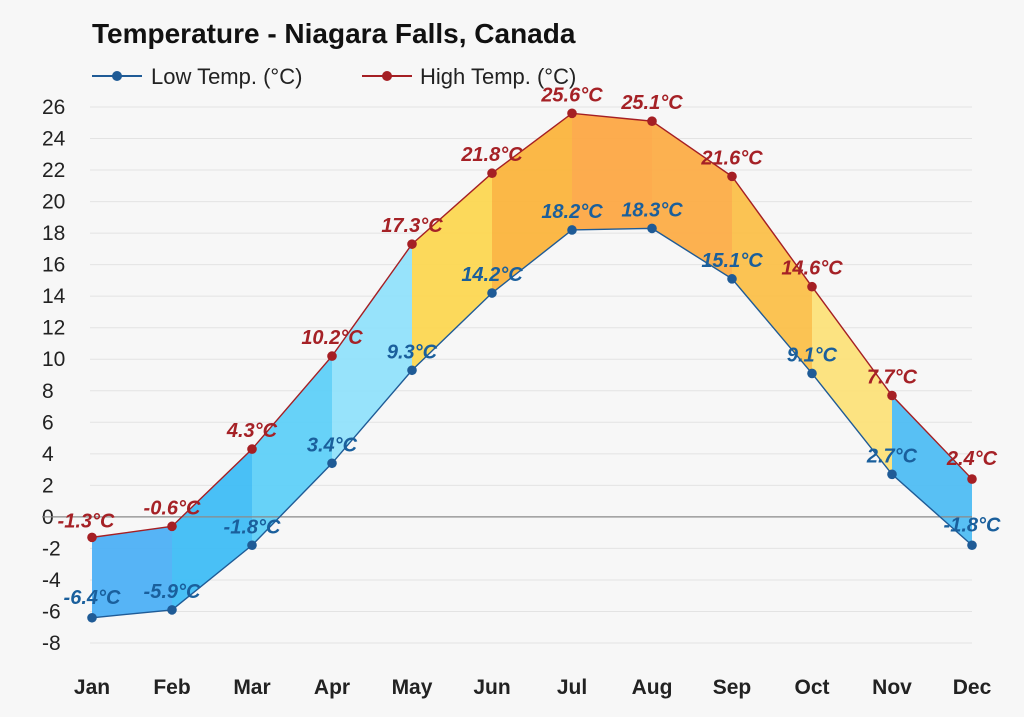  I want to click on x-tick-label: Jun, so click(491, 687).